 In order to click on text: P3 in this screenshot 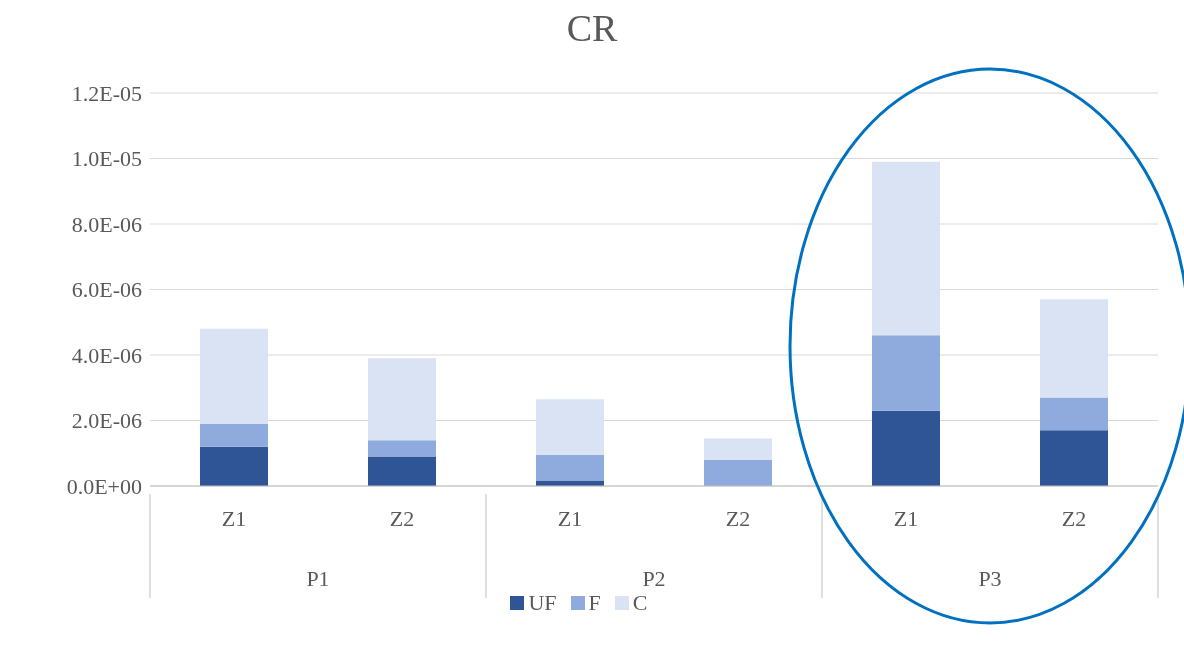, I will do `click(990, 578)`.